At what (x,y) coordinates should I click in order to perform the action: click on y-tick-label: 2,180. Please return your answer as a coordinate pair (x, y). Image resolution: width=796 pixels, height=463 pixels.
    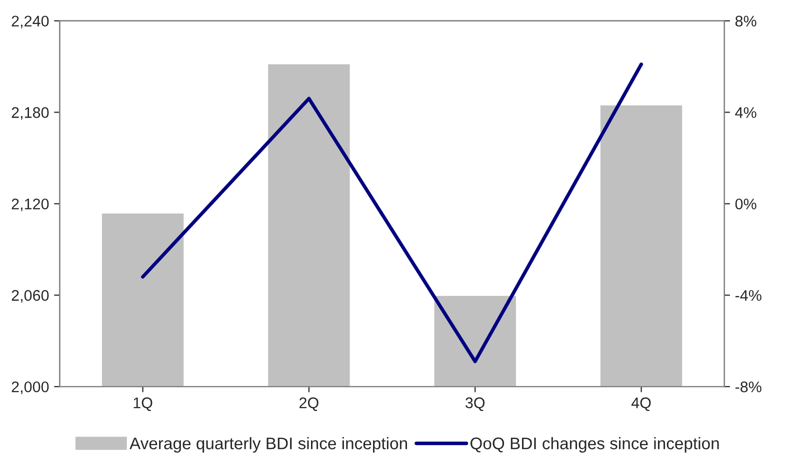
    Looking at the image, I should click on (30, 113).